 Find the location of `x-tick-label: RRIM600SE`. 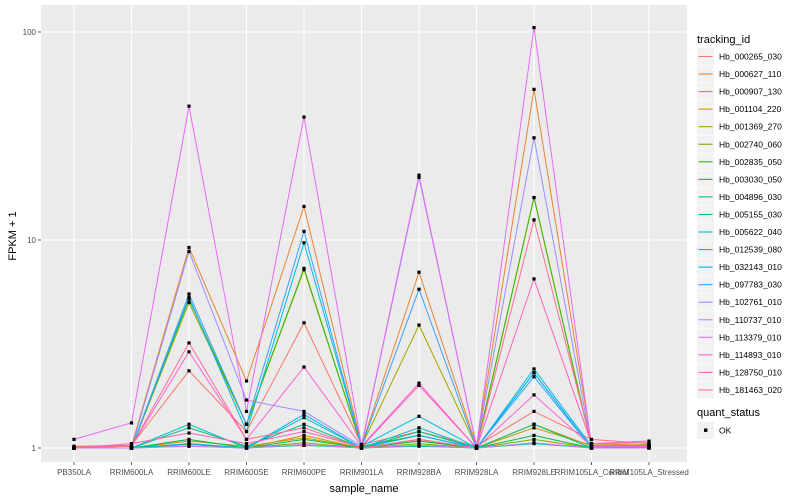

x-tick-label: RRIM600SE is located at coordinates (246, 472).